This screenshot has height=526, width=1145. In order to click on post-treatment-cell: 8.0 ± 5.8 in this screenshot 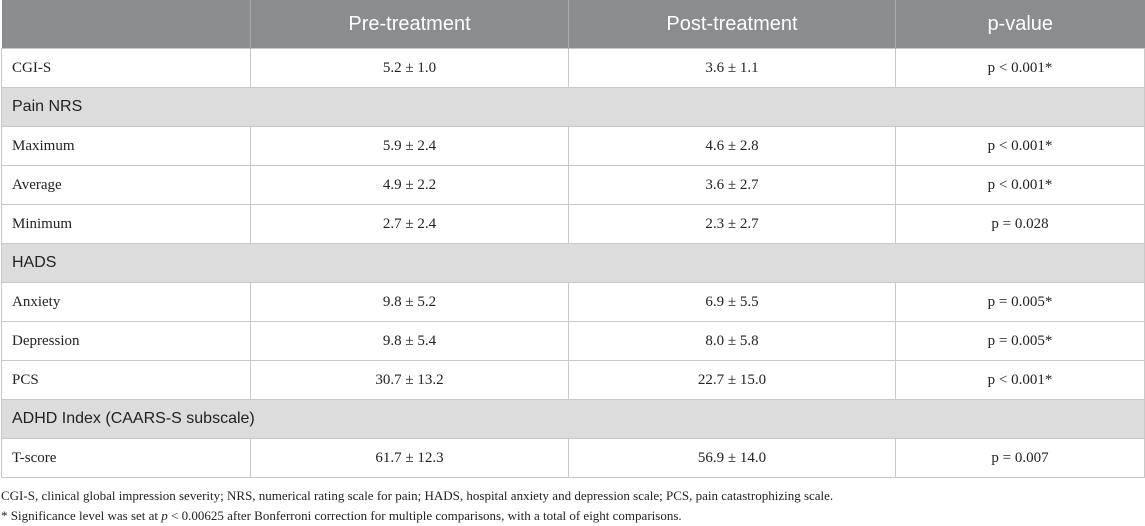, I will do `click(732, 341)`.